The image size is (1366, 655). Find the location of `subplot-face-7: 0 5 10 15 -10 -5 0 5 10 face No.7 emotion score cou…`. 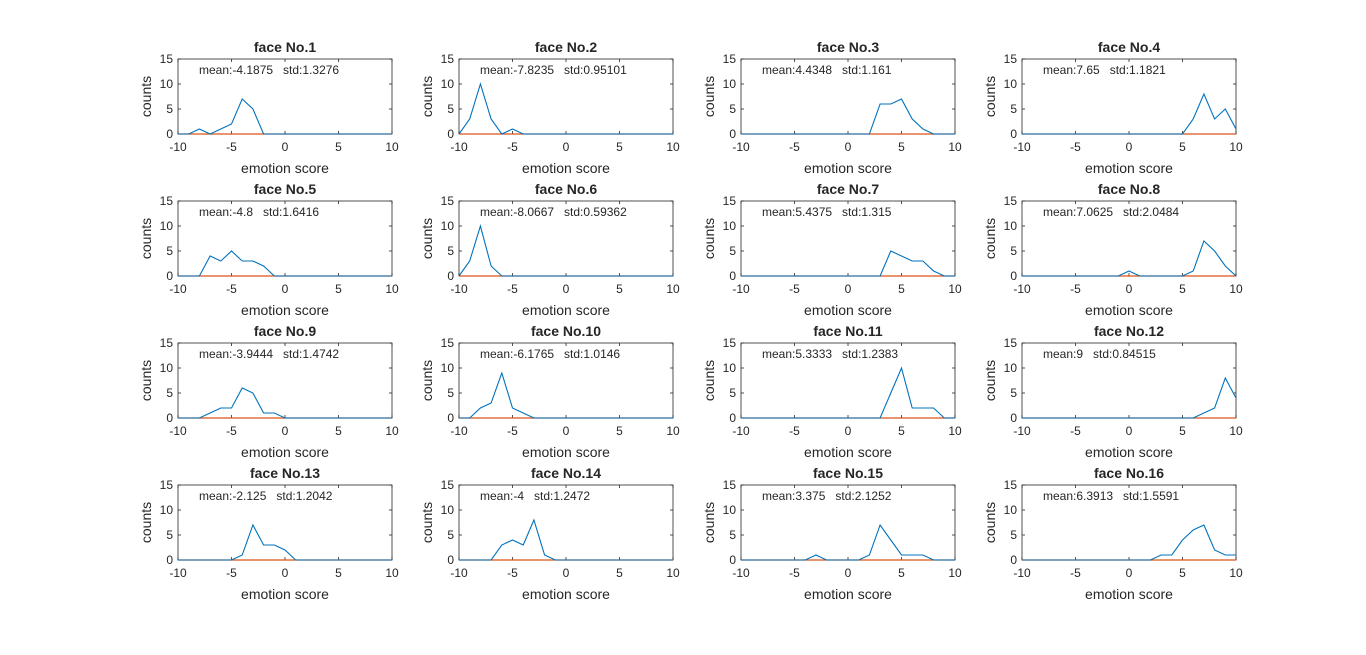

subplot-face-7: 0 5 10 15 -10 -5 0 5 10 face No.7 emotion score cou… is located at coordinates (831, 249).